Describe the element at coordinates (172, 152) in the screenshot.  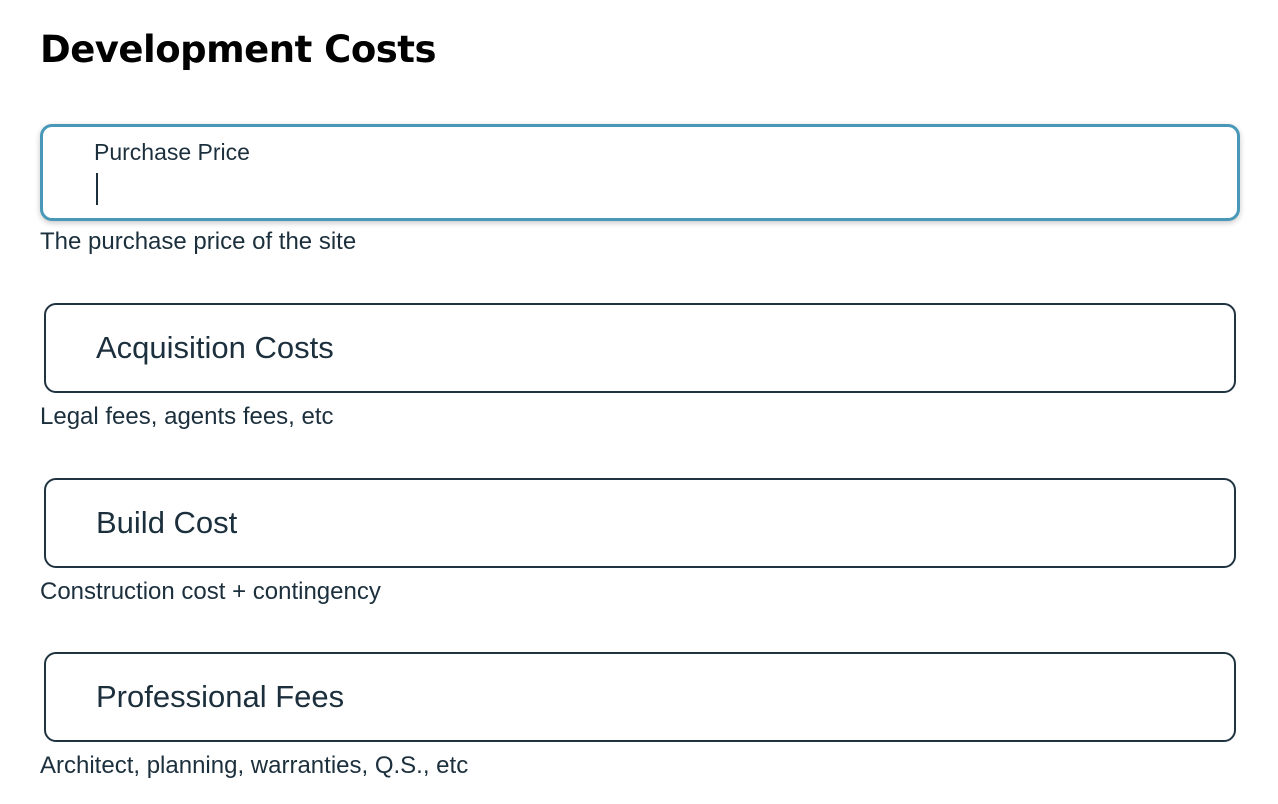
I see `purchase-price-label: Purchase Price` at that location.